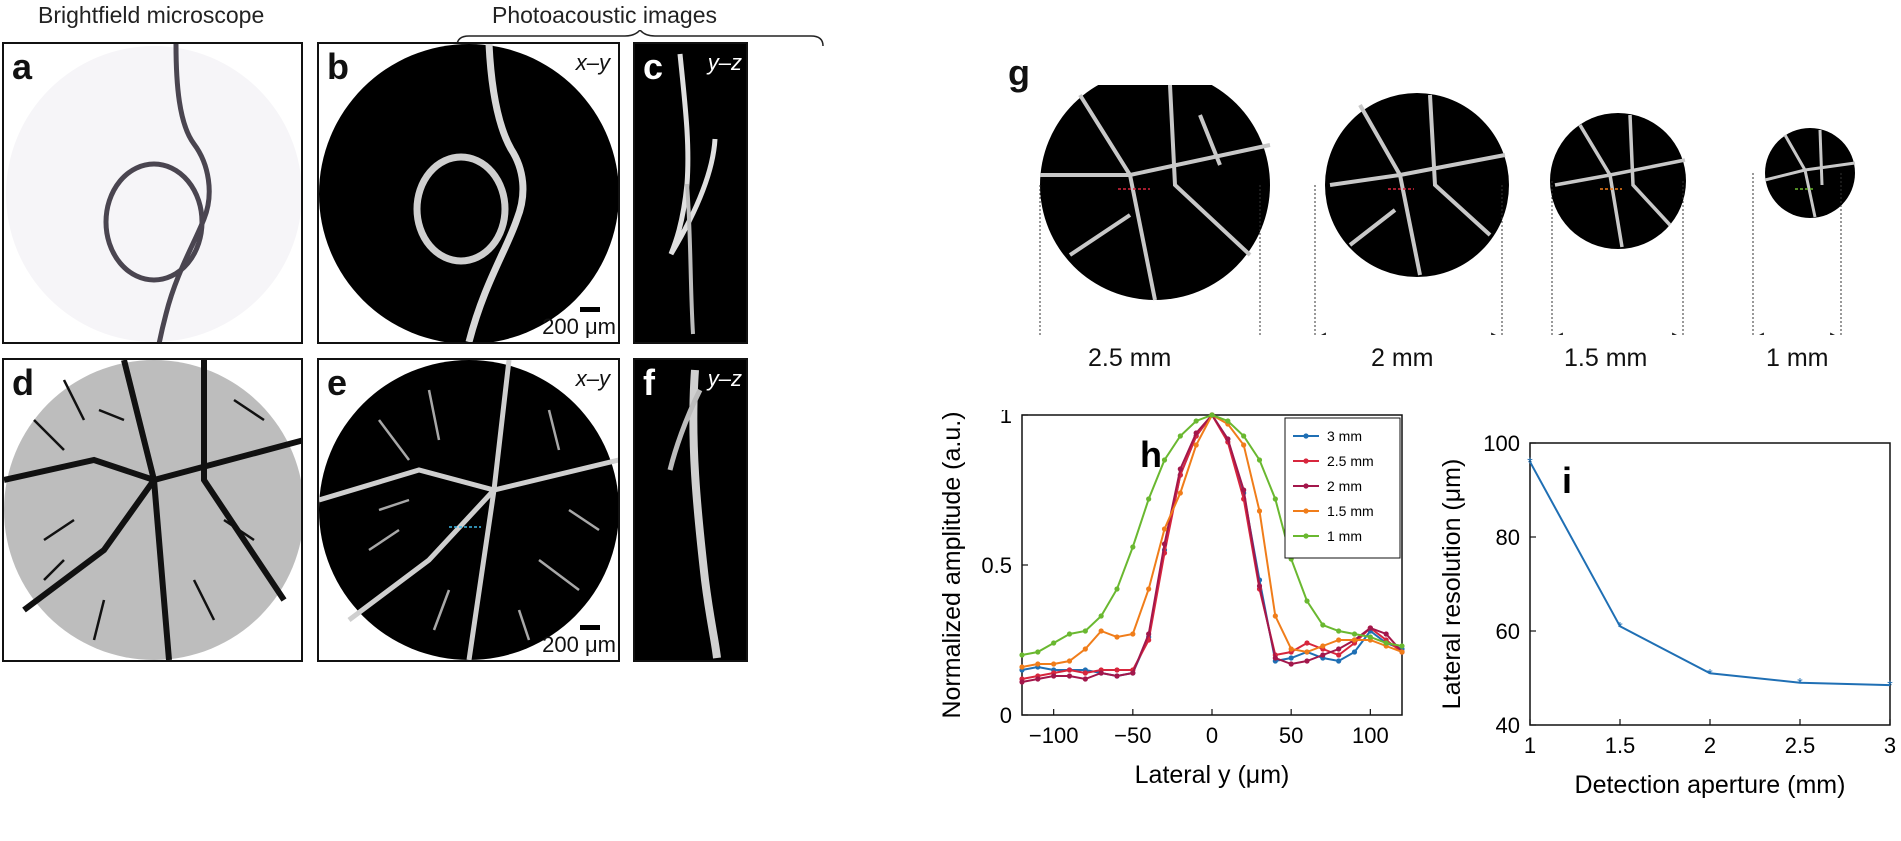 Image resolution: width=1901 pixels, height=841 pixels. Describe the element at coordinates (1370, 735) in the screenshot. I see `x-tick-label: 100` at that location.